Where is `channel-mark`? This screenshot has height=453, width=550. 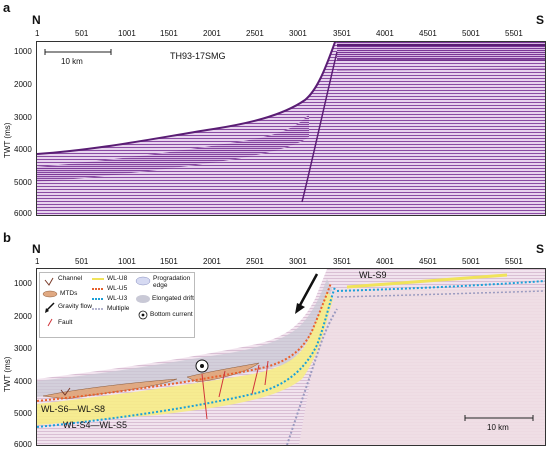 channel-mark is located at coordinates (65, 391).